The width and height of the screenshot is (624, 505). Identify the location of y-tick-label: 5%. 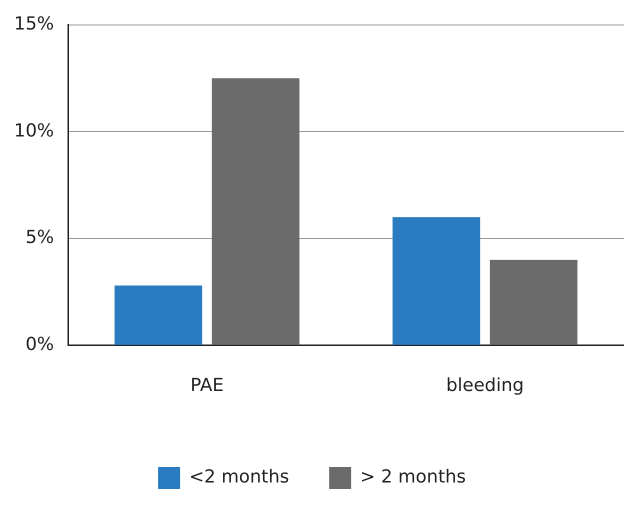
(39, 237).